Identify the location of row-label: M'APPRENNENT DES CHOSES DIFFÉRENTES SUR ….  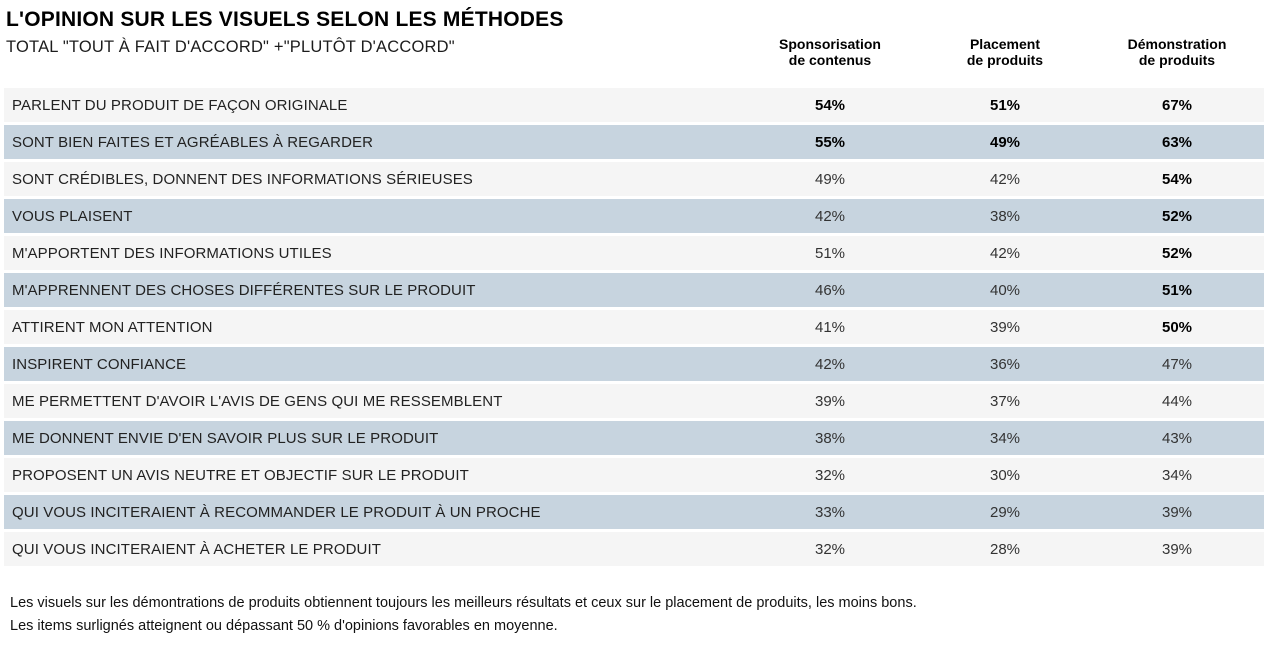
(244, 290).